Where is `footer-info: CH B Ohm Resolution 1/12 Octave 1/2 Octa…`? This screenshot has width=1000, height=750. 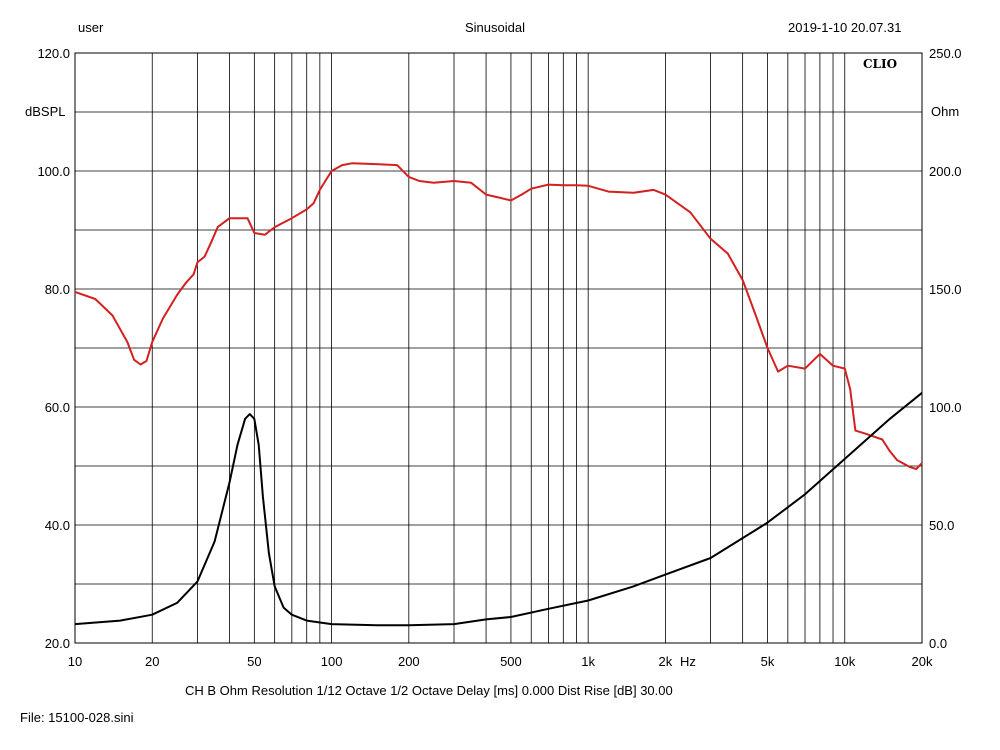
footer-info: CH B Ohm Resolution 1/12 Octave 1/2 Octa… is located at coordinates (429, 690).